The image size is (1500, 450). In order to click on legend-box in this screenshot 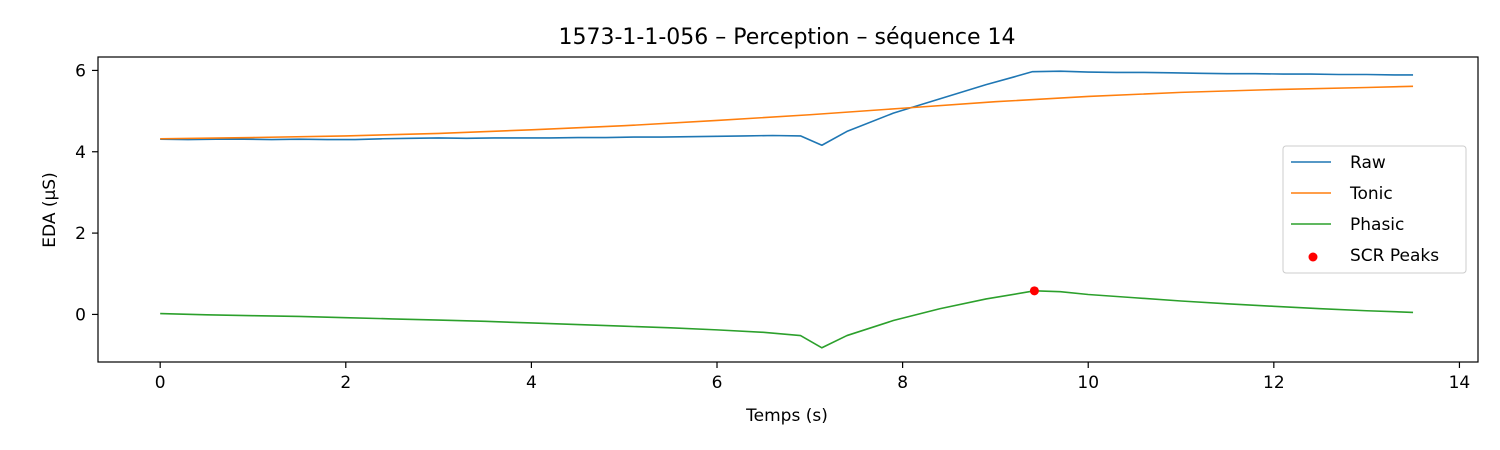, I will do `click(1374, 209)`.